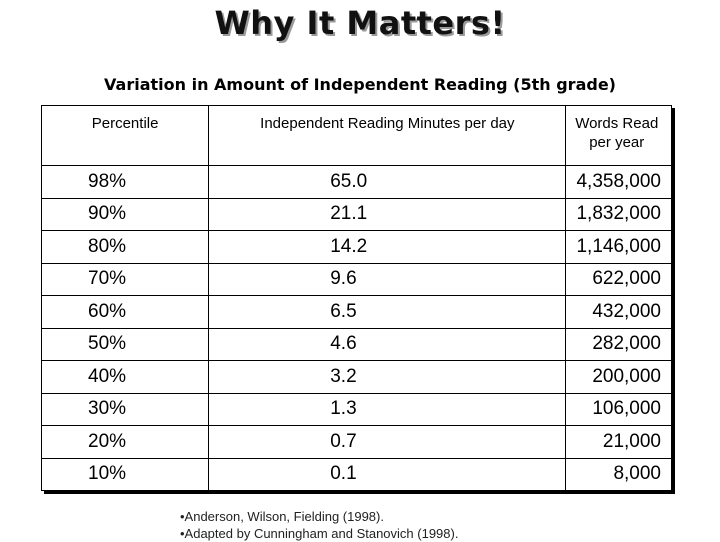  I want to click on table-row: 90% 21.1 1,832,000, so click(356, 214).